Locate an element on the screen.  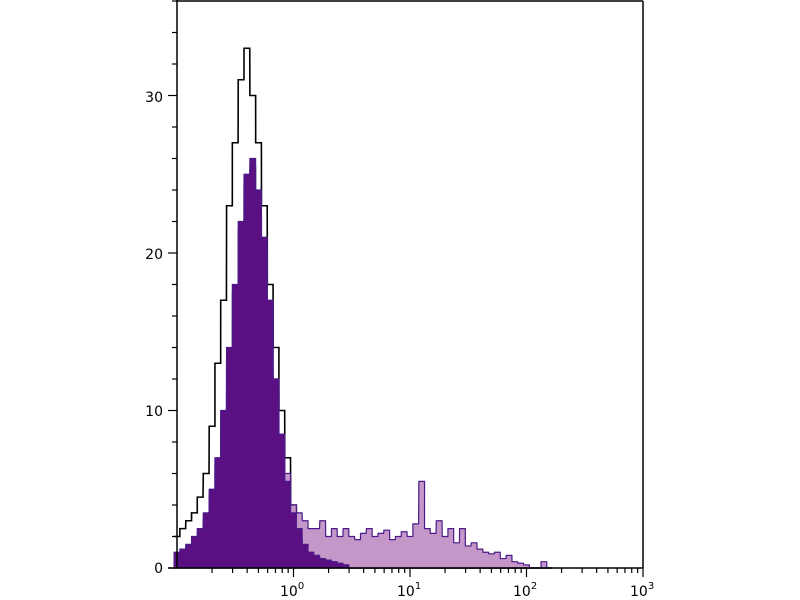
y-tick-label: 20 is located at coordinates (154, 255).